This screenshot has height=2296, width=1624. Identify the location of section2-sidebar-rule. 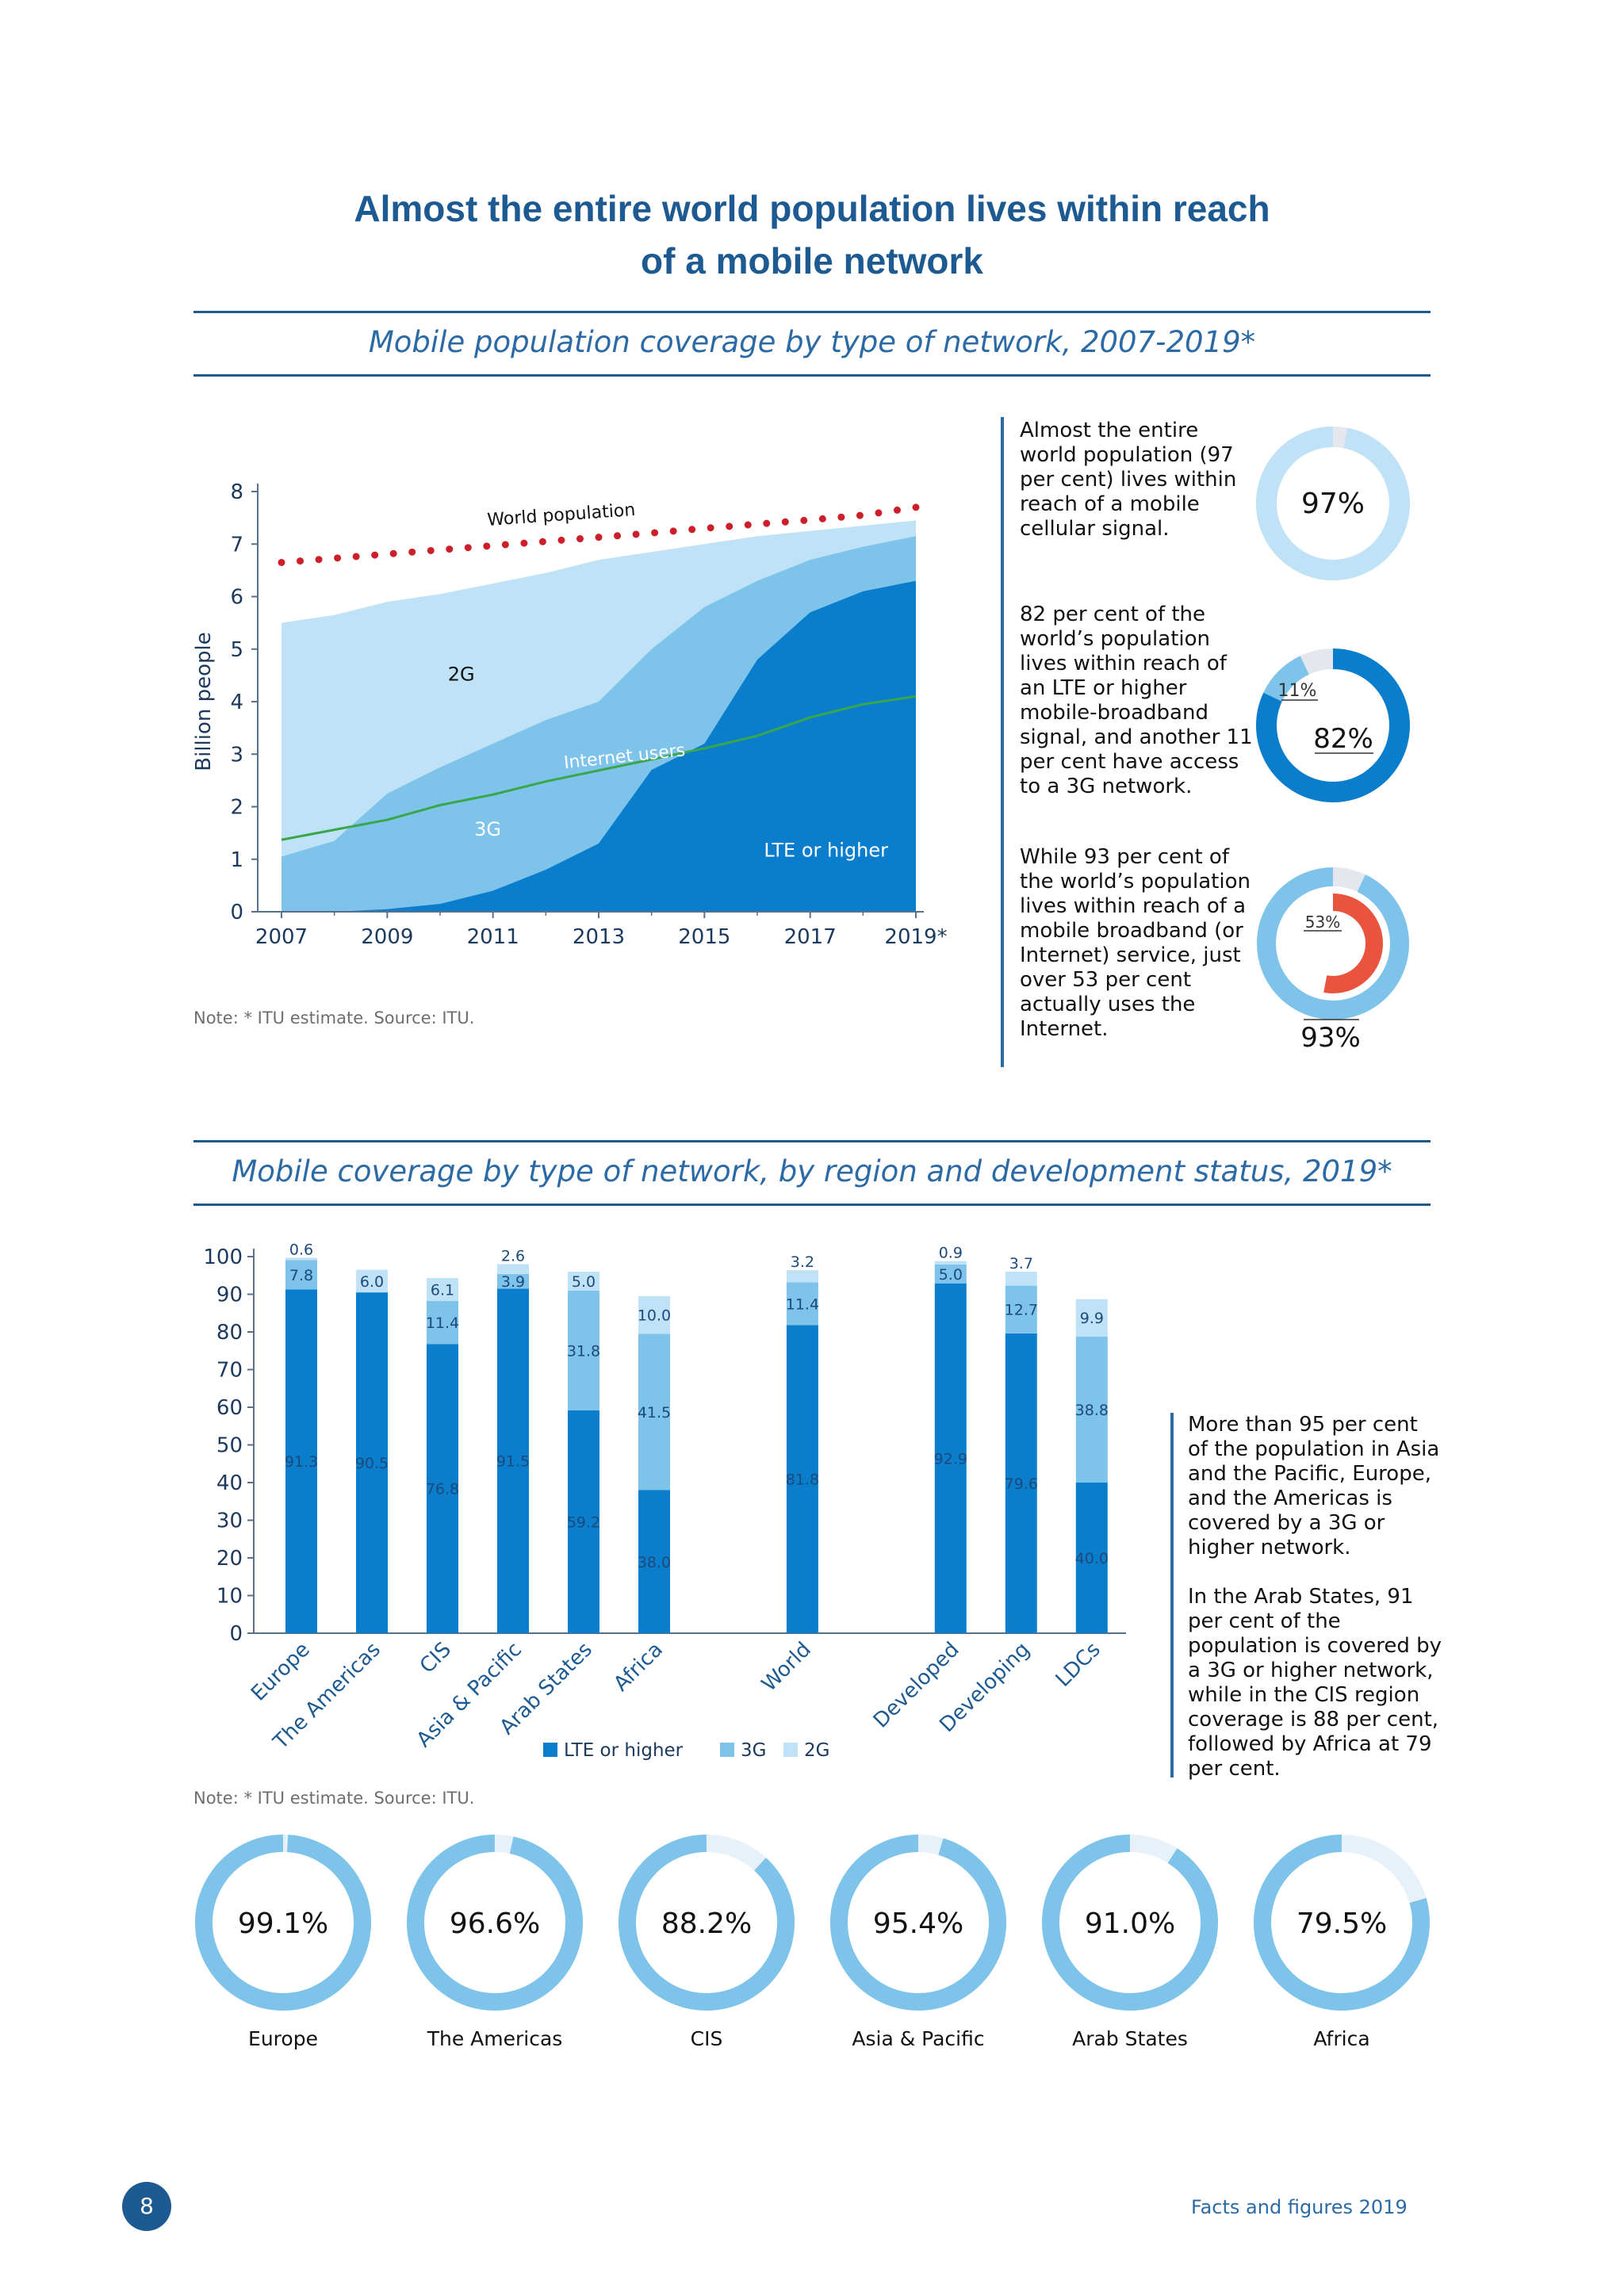
(1172, 1595).